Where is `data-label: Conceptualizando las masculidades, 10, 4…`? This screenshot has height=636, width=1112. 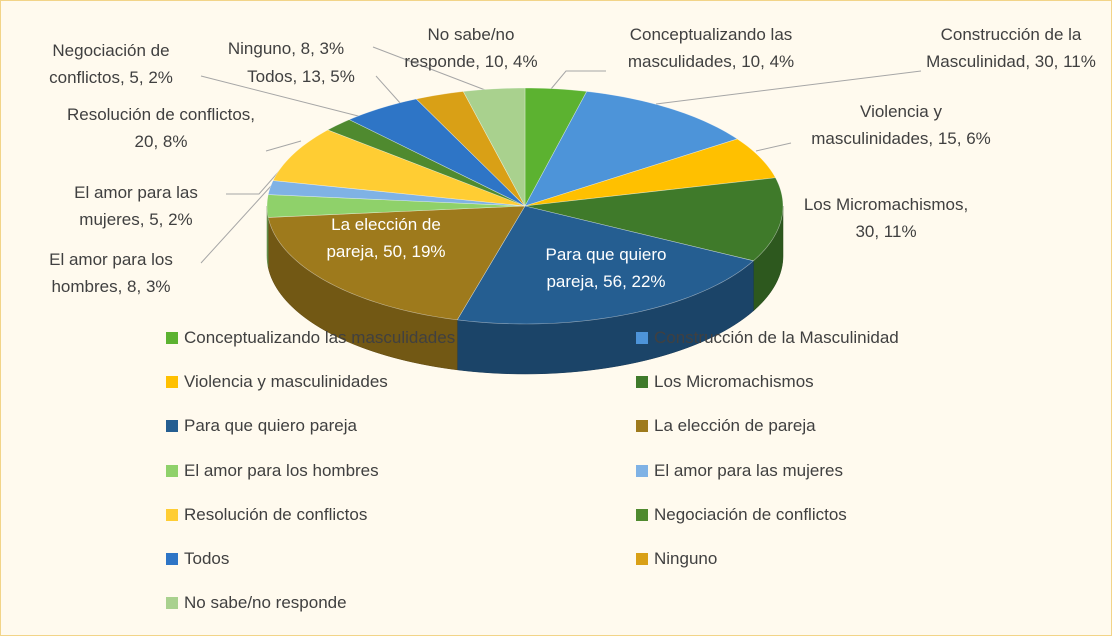 data-label: Conceptualizando las masculidades, 10, 4… is located at coordinates (711, 48).